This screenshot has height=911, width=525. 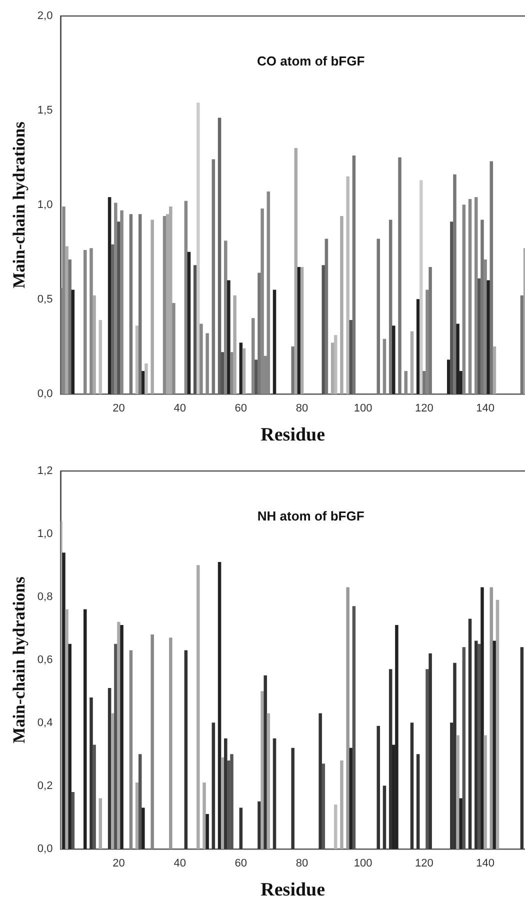 What do you see at coordinates (45, 471) in the screenshot?
I see `y-tick-label: 1,2` at bounding box center [45, 471].